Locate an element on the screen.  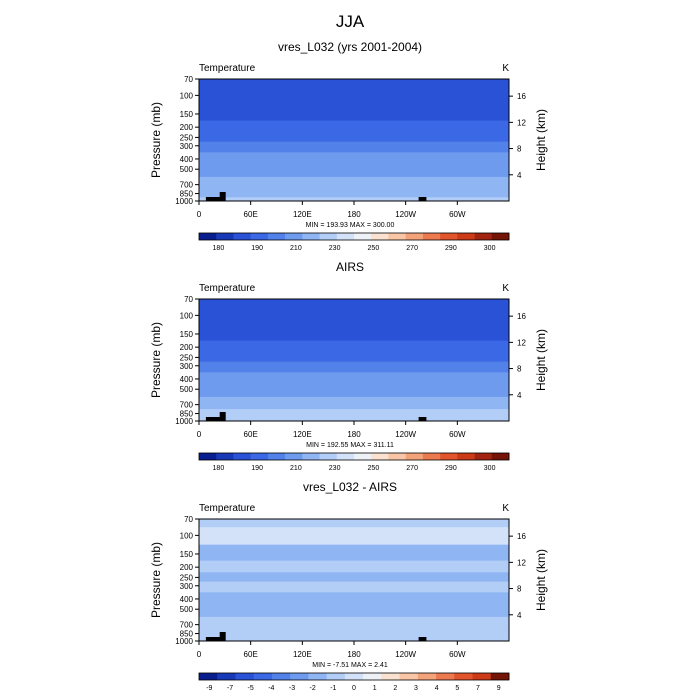
colorbar-label: -3 is located at coordinates (292, 688).